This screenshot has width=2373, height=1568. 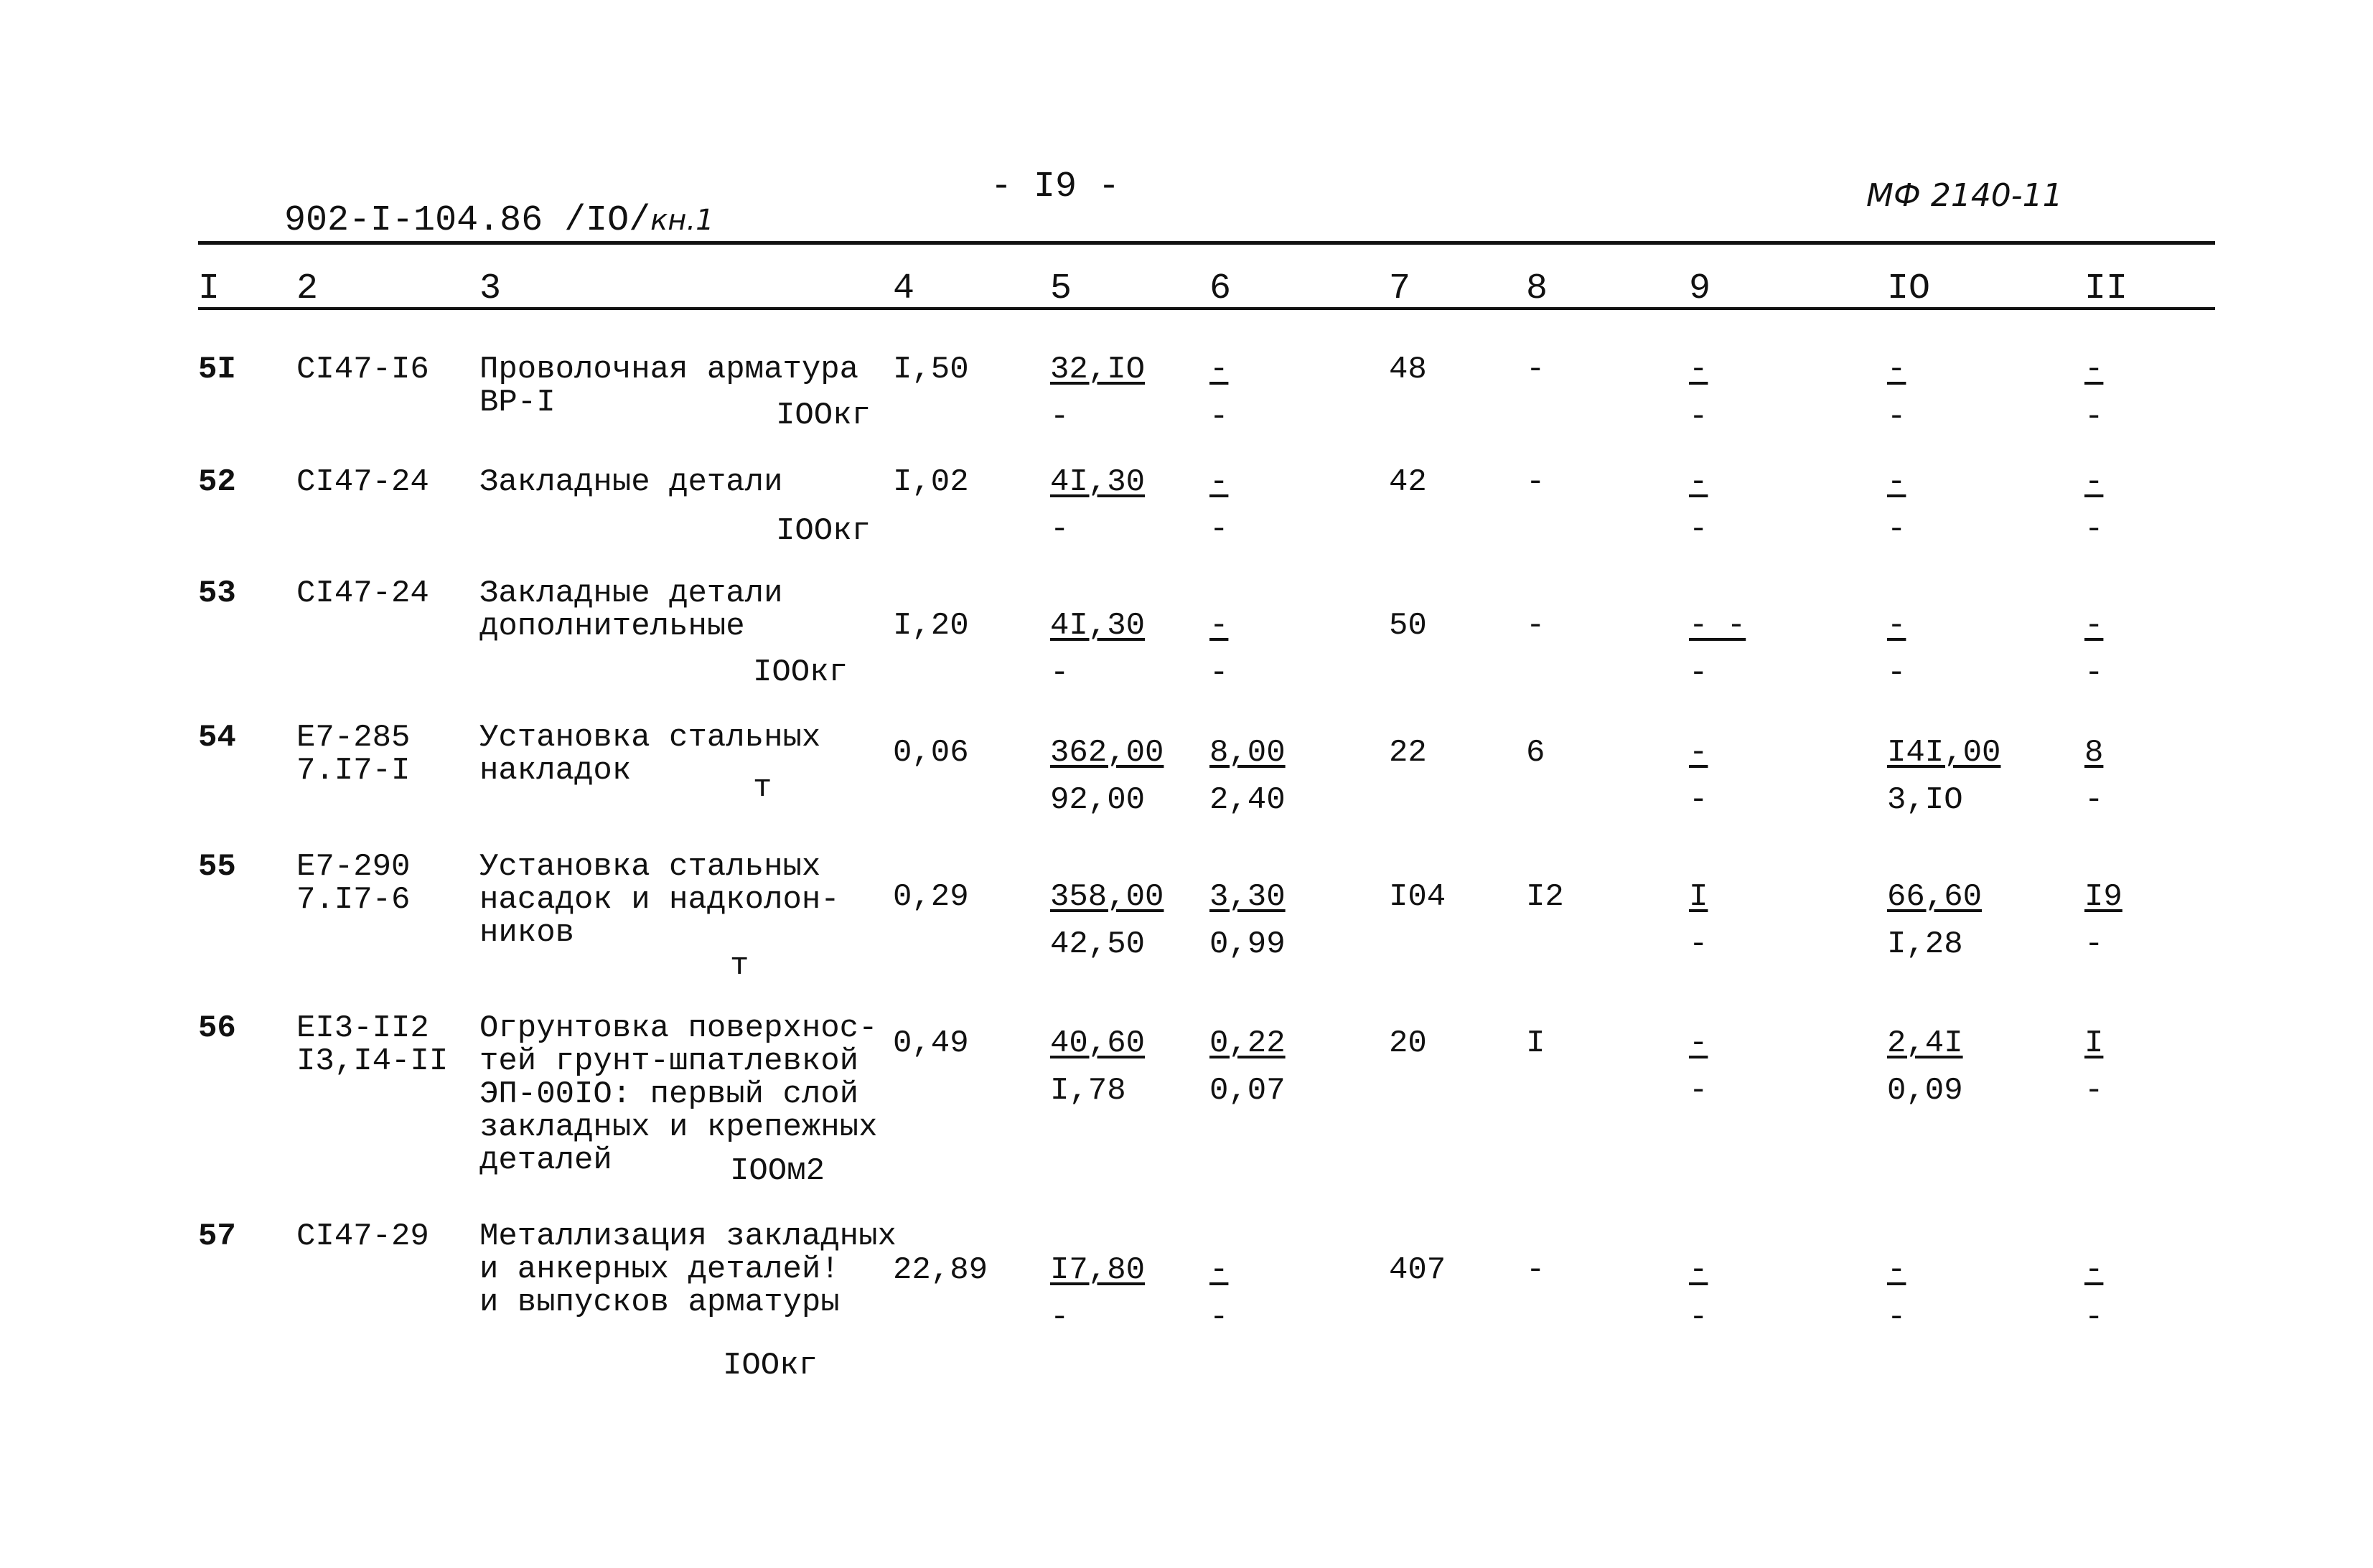 I want to click on work-description: Проволочная арматура, so click(x=669, y=370).